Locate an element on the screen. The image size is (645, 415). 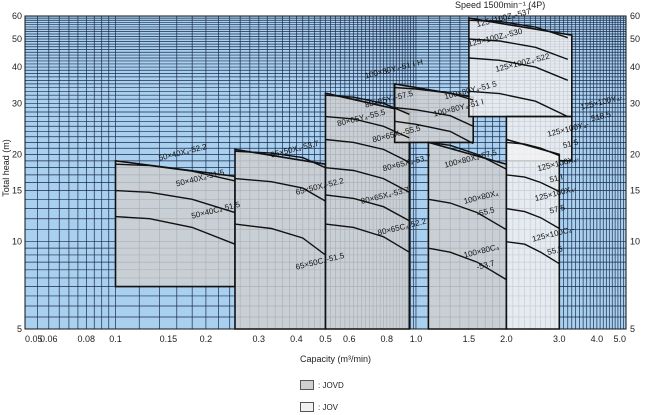
legend-label-jov: : JOV is located at coordinates (328, 407).